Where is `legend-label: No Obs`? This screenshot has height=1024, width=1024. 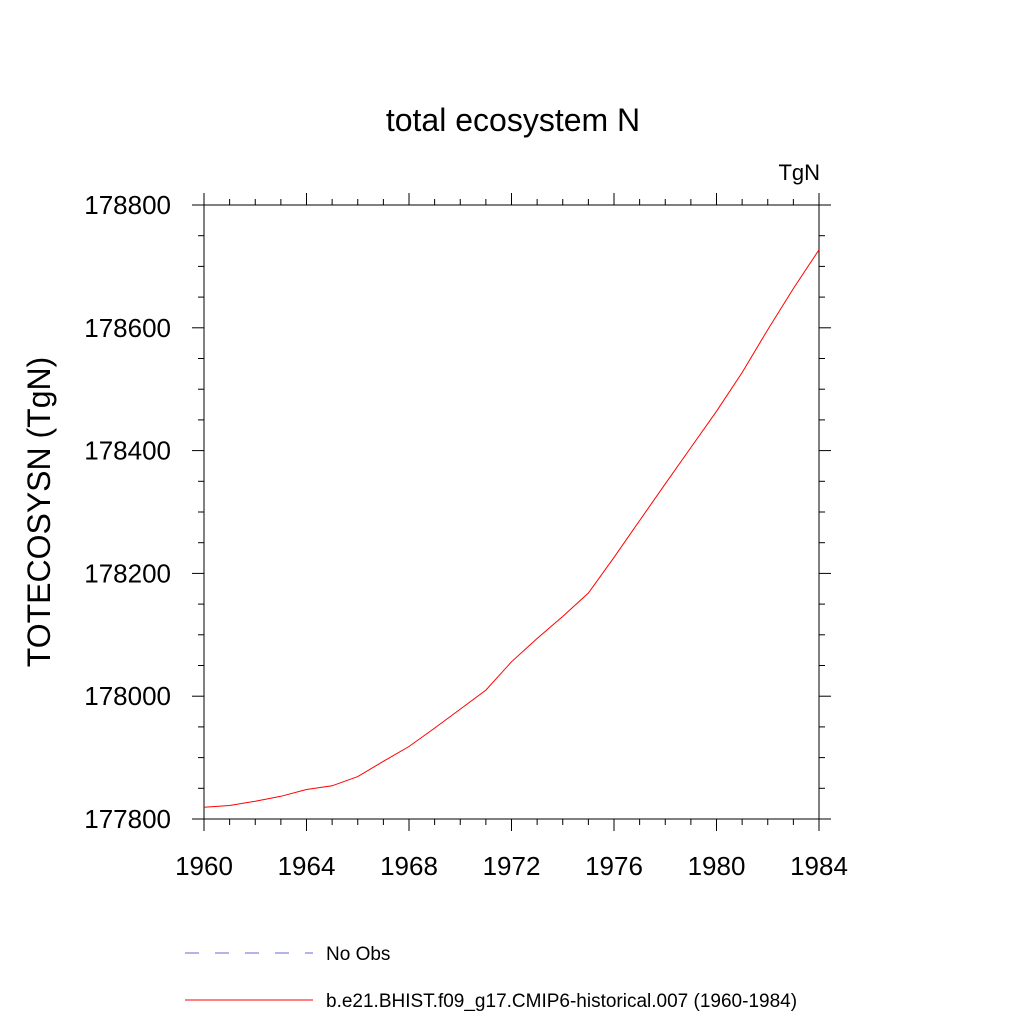
legend-label: No Obs is located at coordinates (358, 954).